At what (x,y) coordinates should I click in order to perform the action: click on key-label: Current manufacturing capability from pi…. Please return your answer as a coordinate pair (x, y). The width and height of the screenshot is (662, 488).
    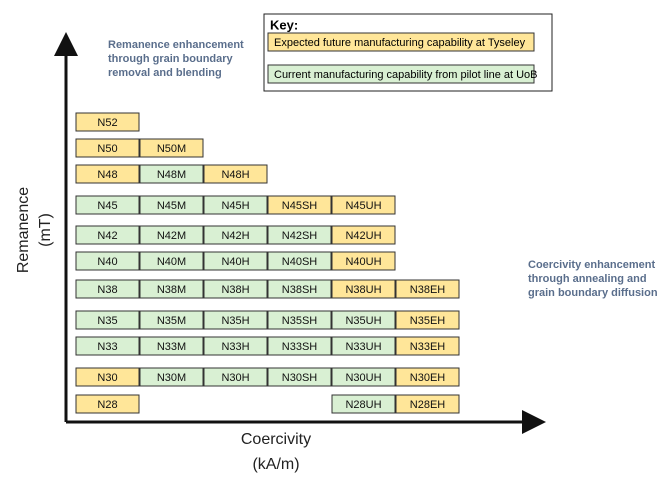
    Looking at the image, I should click on (406, 75).